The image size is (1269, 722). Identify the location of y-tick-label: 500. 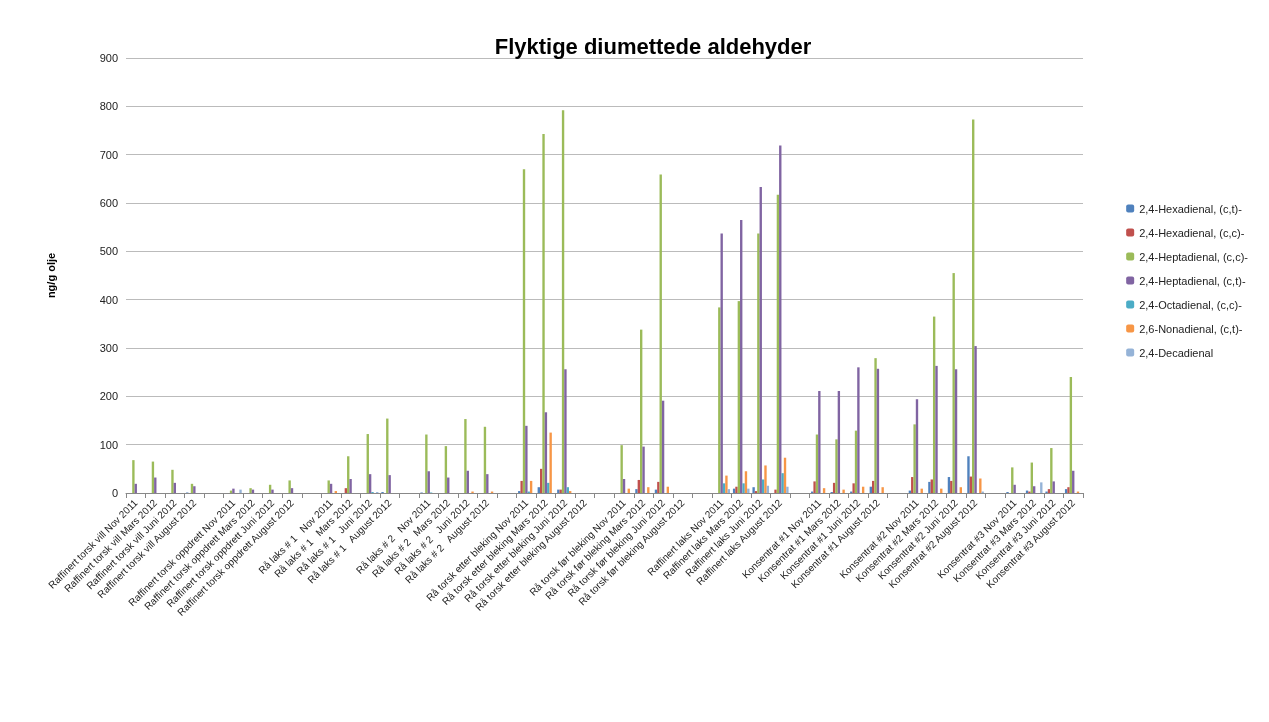
(108, 251).